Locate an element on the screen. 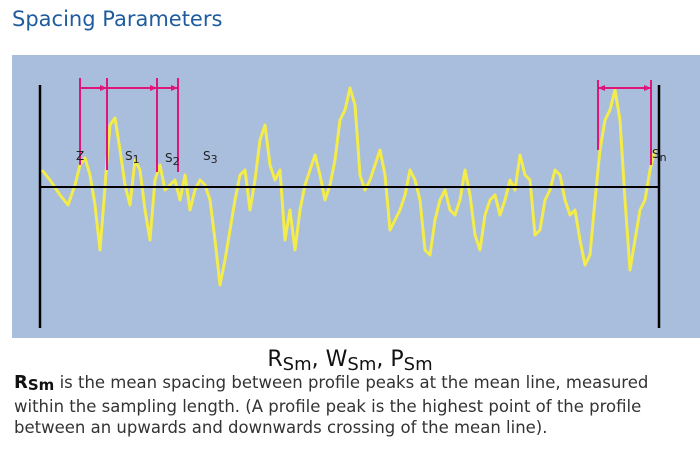  spacing-label: Z is located at coordinates (80, 156).